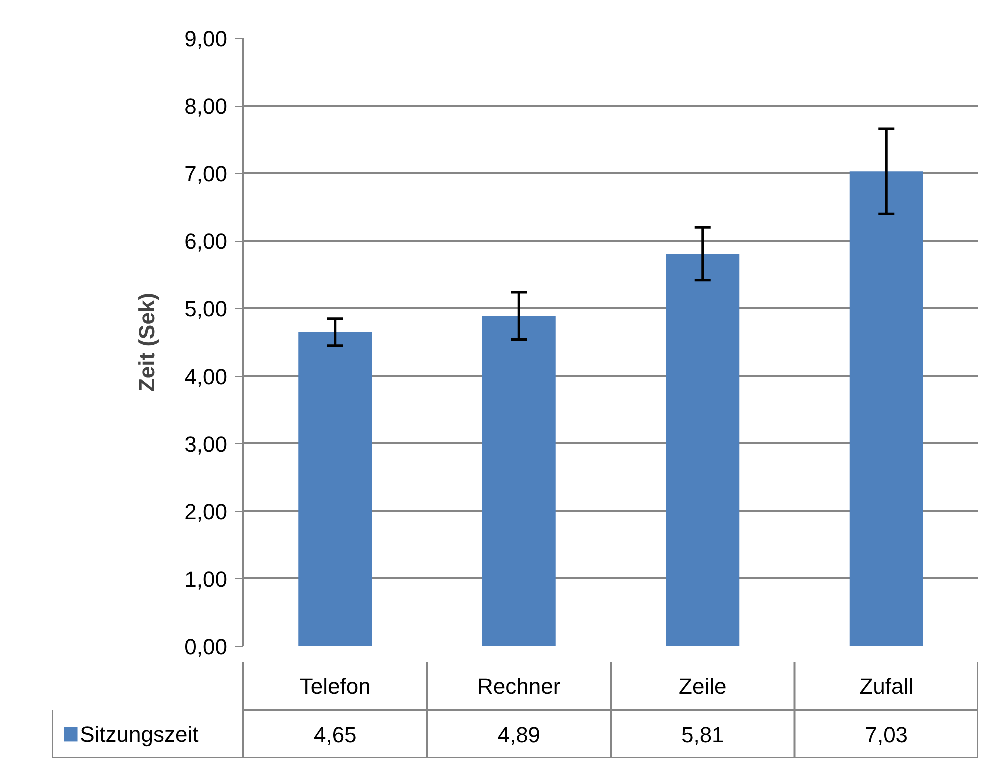 This screenshot has height=758, width=994. I want to click on x-tick-label: Zeile, so click(703, 686).